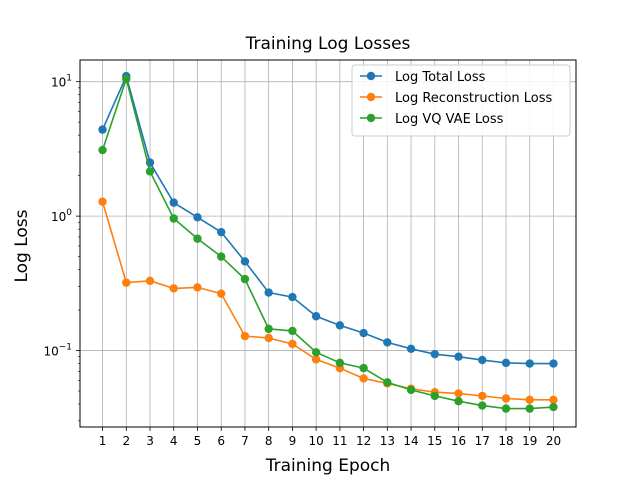  What do you see at coordinates (103, 441) in the screenshot?
I see `x-tick-label: 1` at bounding box center [103, 441].